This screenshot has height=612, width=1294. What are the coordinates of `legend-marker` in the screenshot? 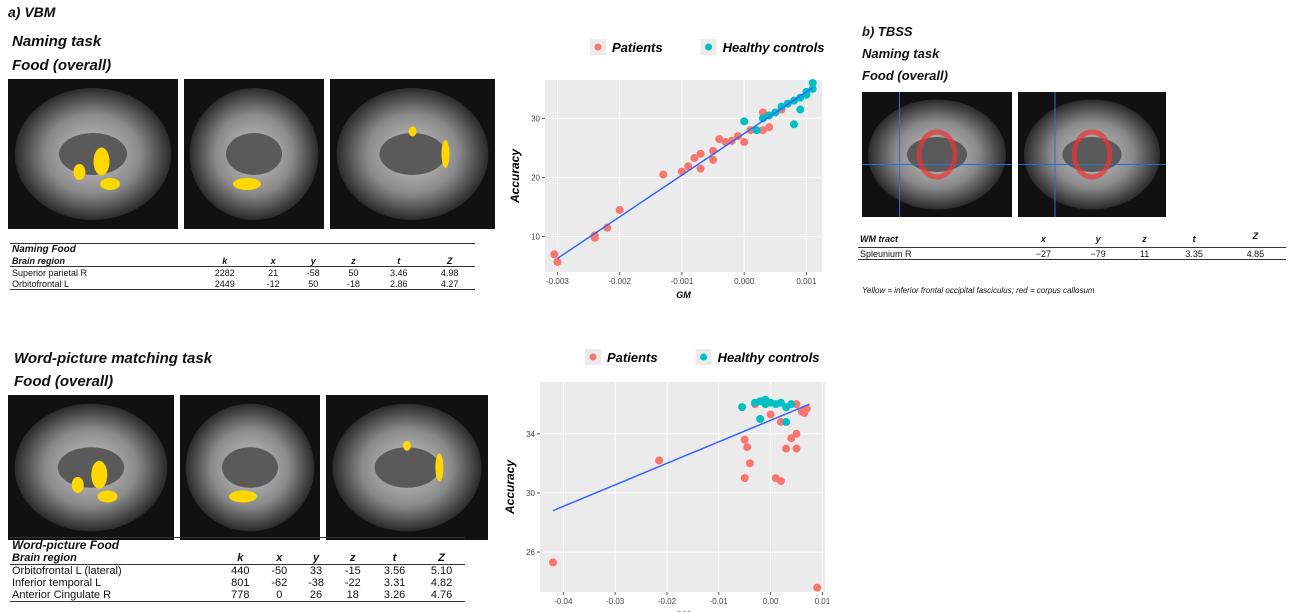 It's located at (598, 47).